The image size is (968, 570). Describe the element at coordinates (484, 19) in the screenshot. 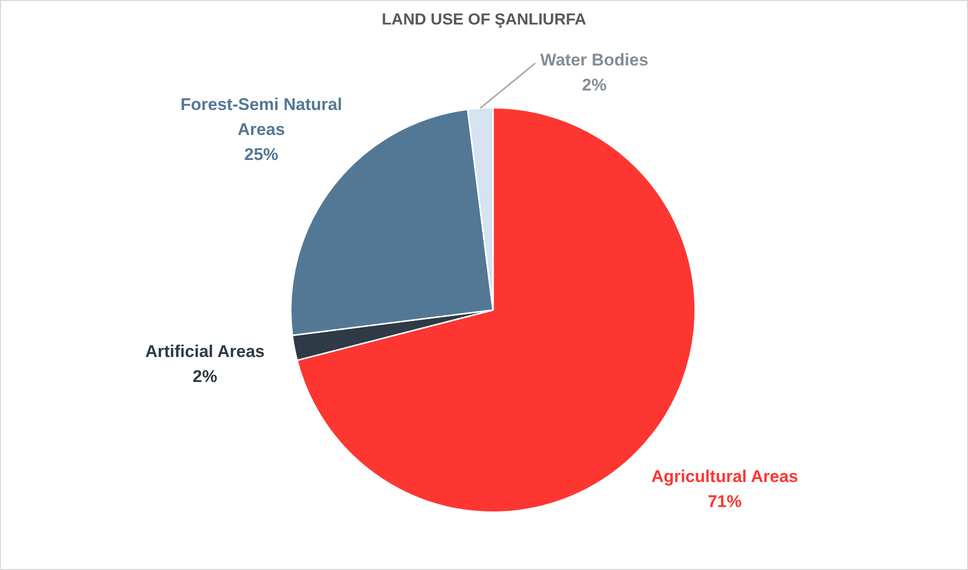

I see `chart-title: LAND USE OF ŞANLIURFA` at that location.